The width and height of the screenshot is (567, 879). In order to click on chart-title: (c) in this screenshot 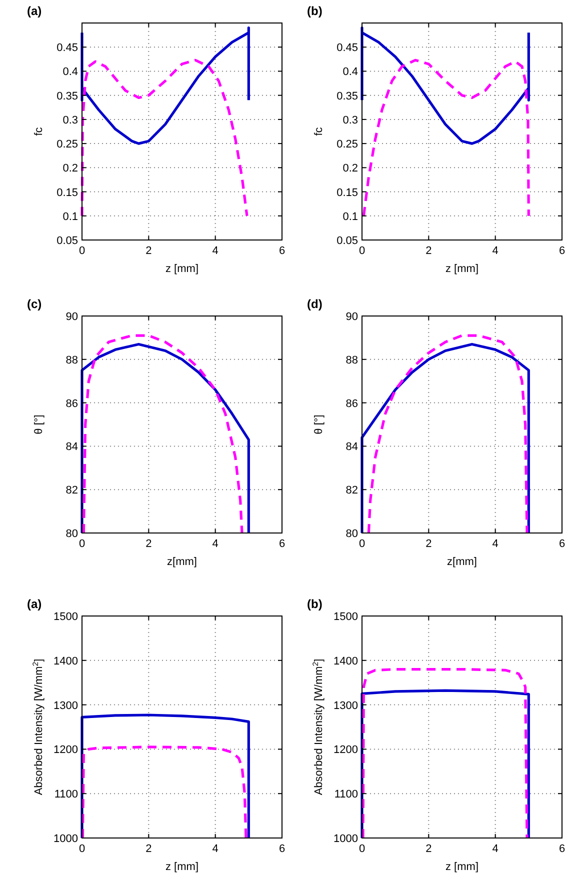, I will do `click(34, 304)`.